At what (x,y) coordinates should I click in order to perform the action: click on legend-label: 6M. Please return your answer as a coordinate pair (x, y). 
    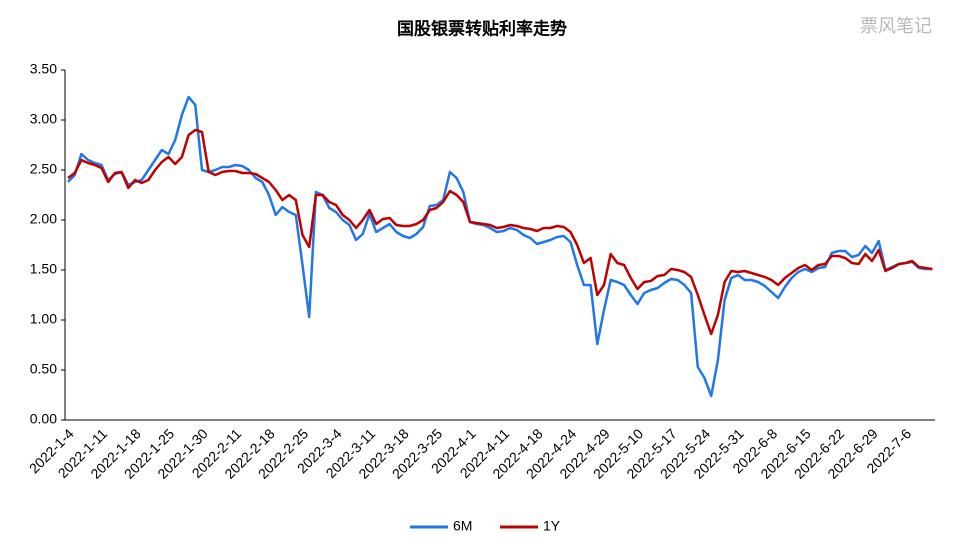
    Looking at the image, I should click on (462, 526).